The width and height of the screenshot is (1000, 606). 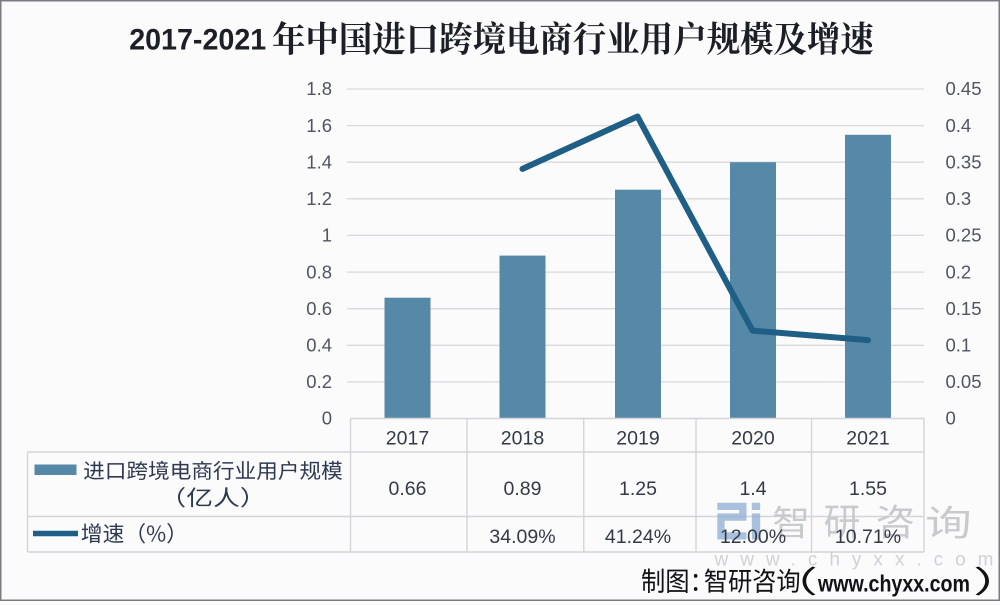 What do you see at coordinates (964, 88) in the screenshot?
I see `svg-text: 0.45` at bounding box center [964, 88].